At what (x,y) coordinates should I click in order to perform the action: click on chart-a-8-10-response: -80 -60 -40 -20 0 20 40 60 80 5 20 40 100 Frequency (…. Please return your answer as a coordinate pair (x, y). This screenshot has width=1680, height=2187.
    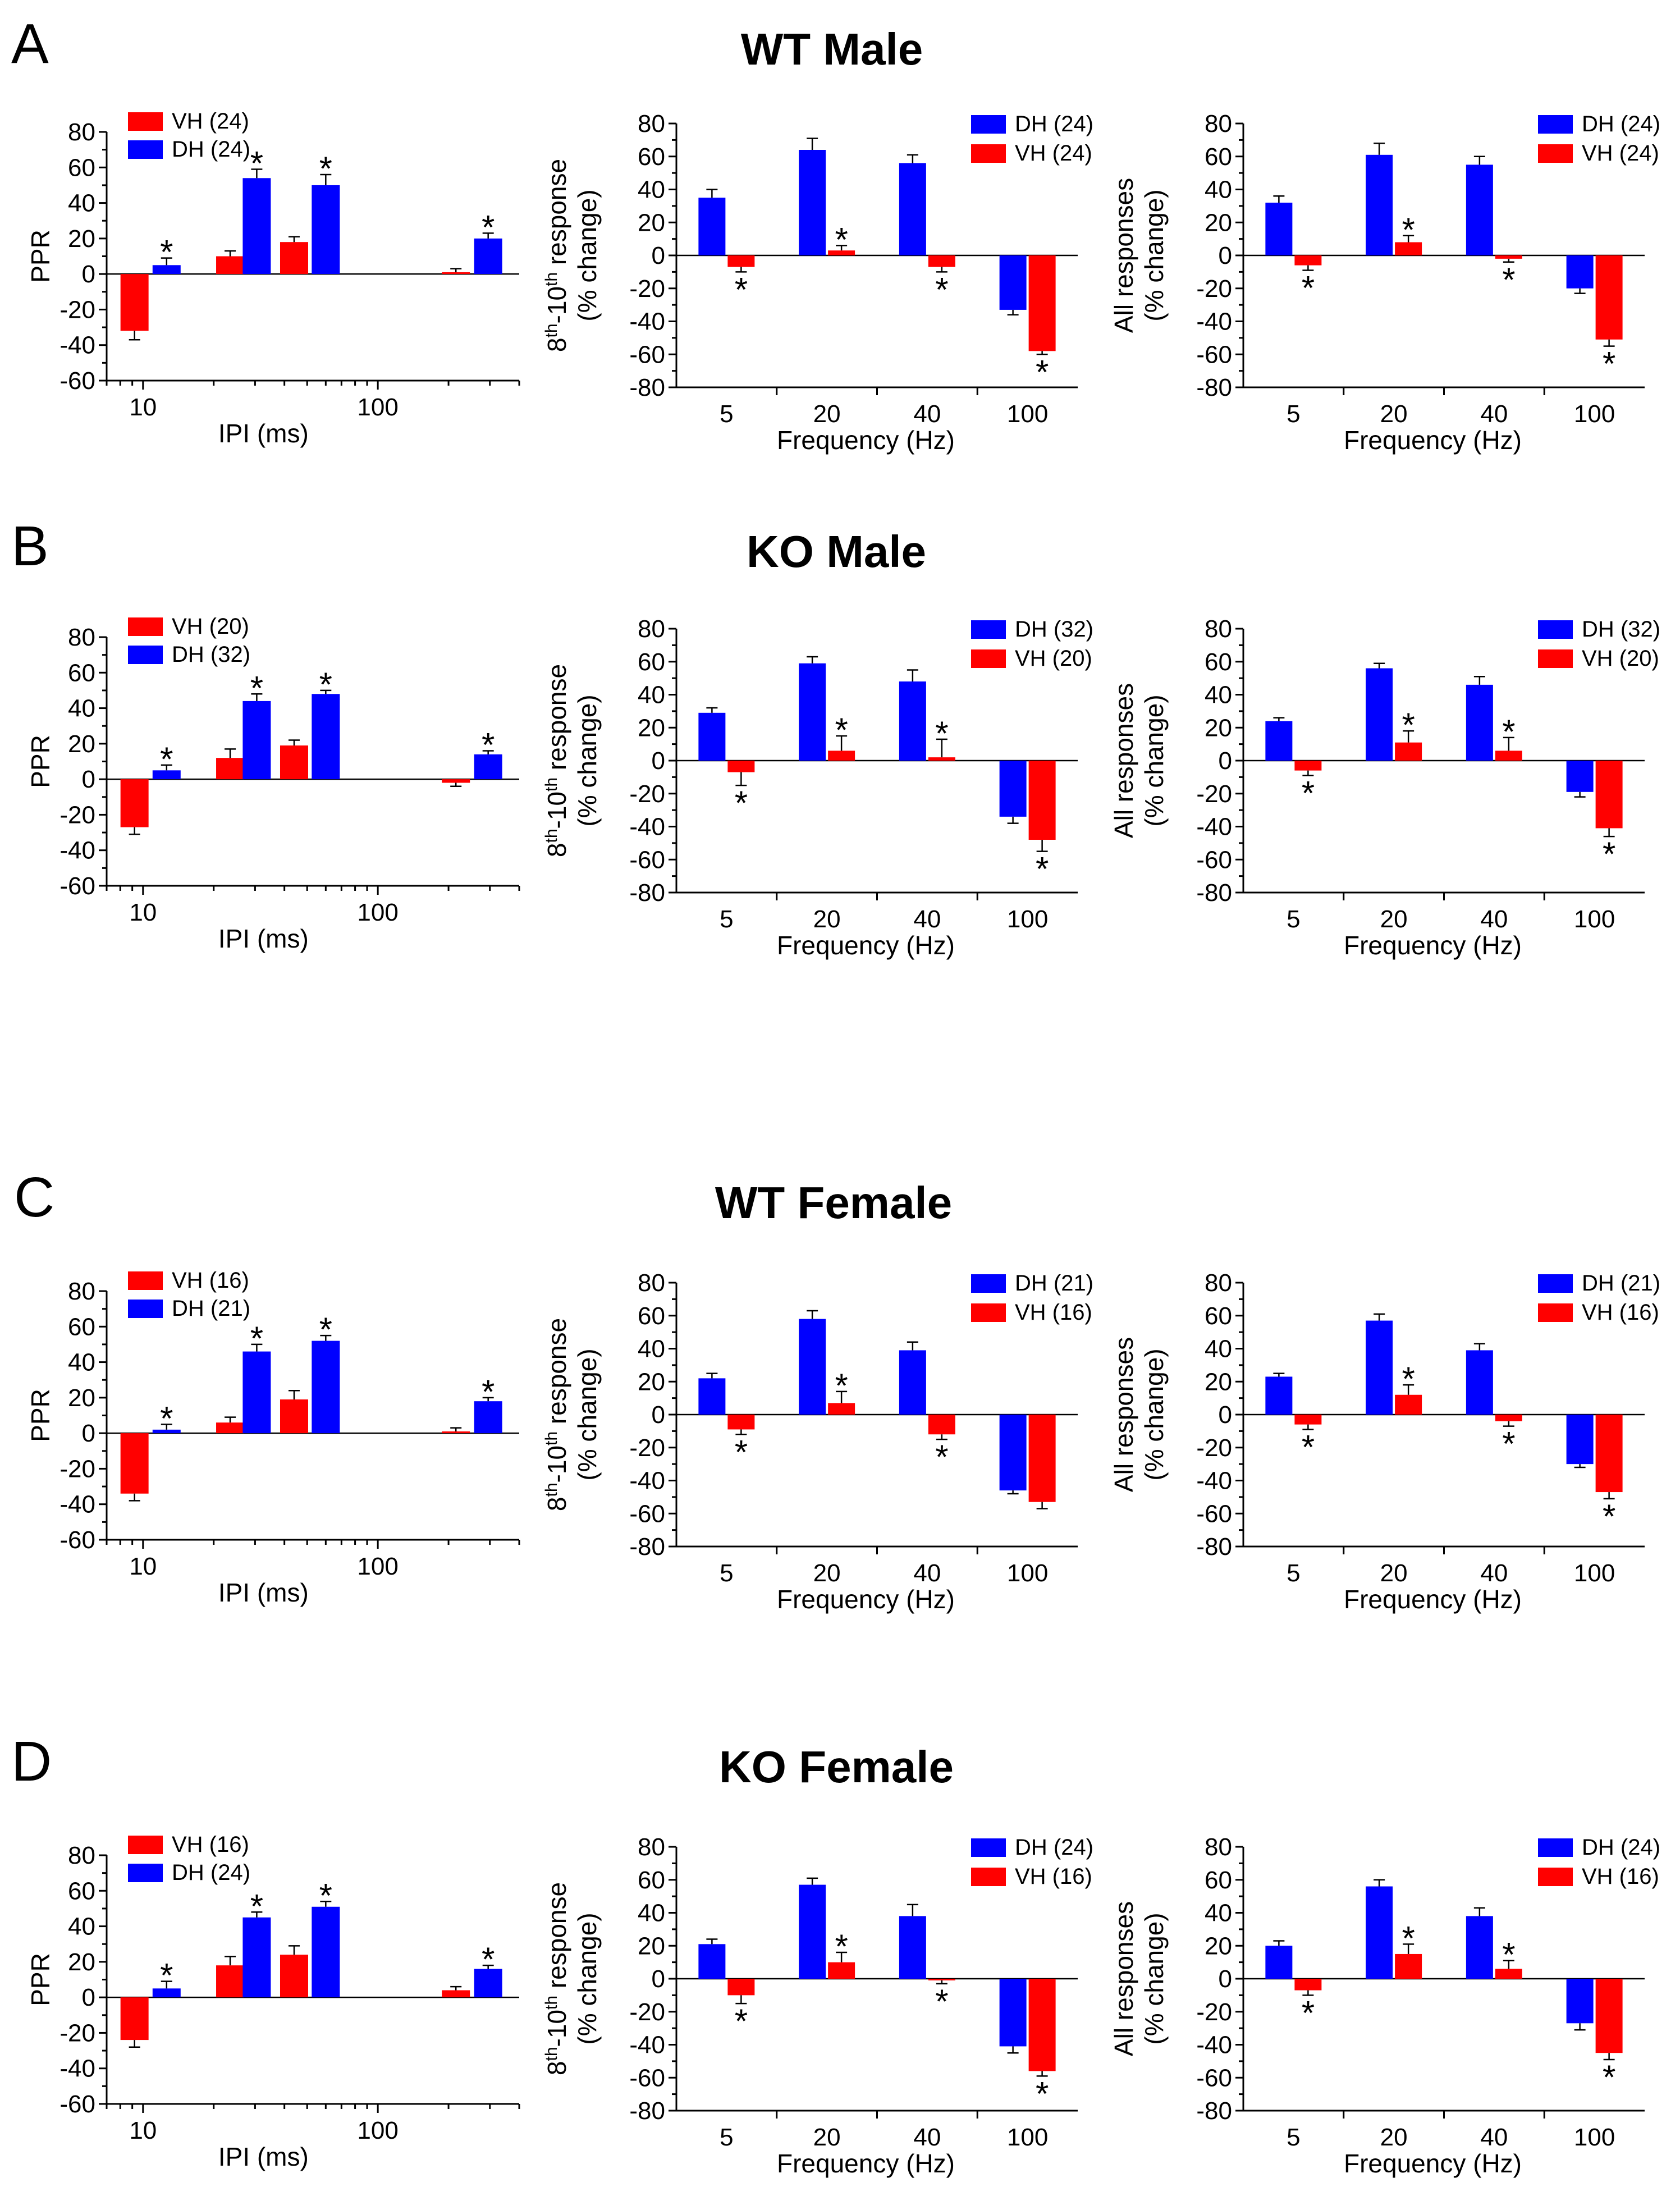
    Looking at the image, I should click on (818, 282).